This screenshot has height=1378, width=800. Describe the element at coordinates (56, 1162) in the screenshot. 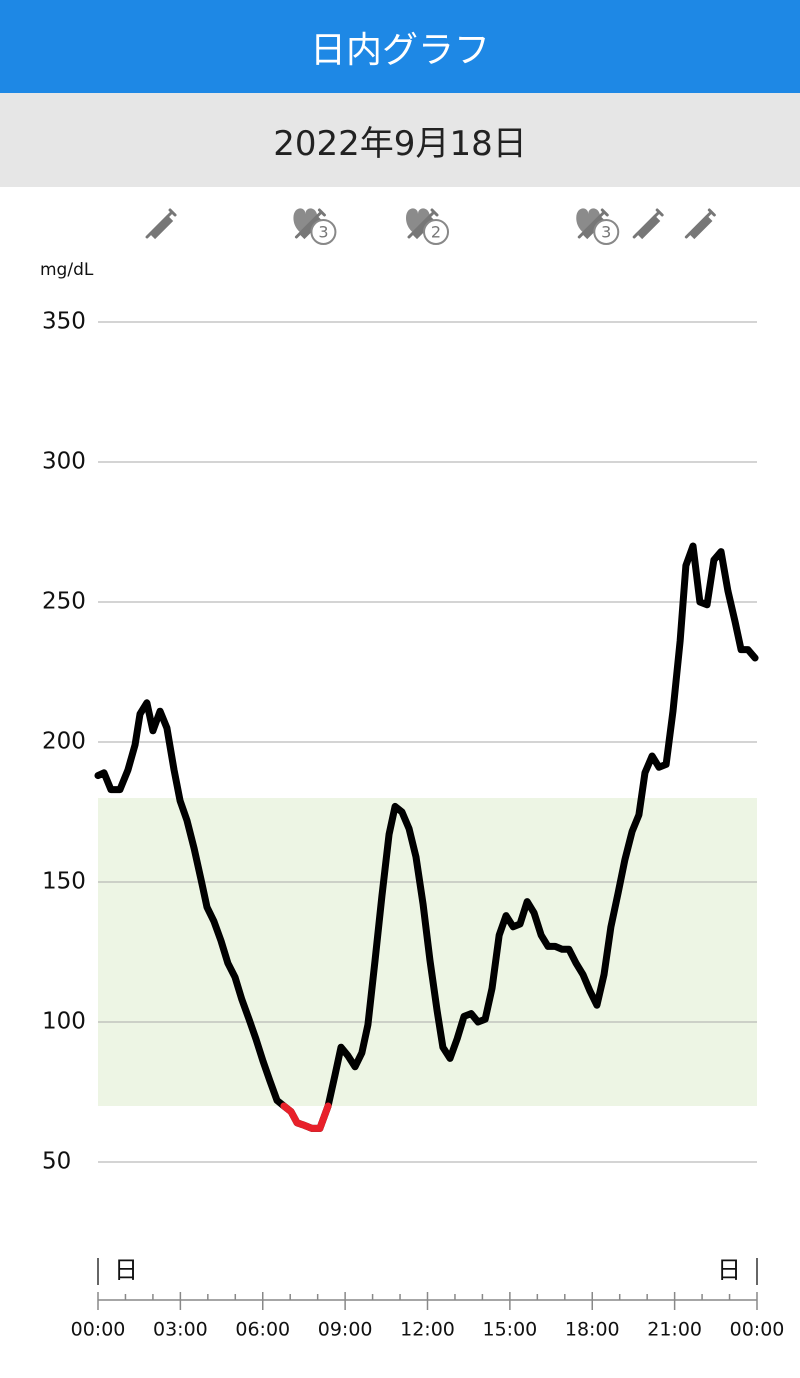

I see `y-tick-label: 50` at that location.